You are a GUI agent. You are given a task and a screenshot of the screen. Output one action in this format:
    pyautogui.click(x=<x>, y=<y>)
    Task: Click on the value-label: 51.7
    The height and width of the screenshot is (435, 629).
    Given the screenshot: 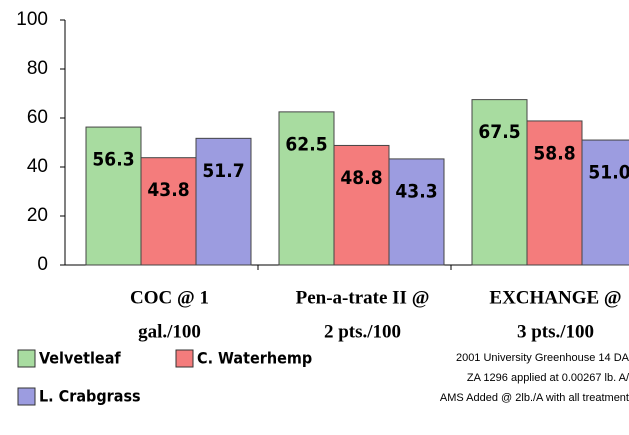 What is the action you would take?
    pyautogui.click(x=223, y=171)
    